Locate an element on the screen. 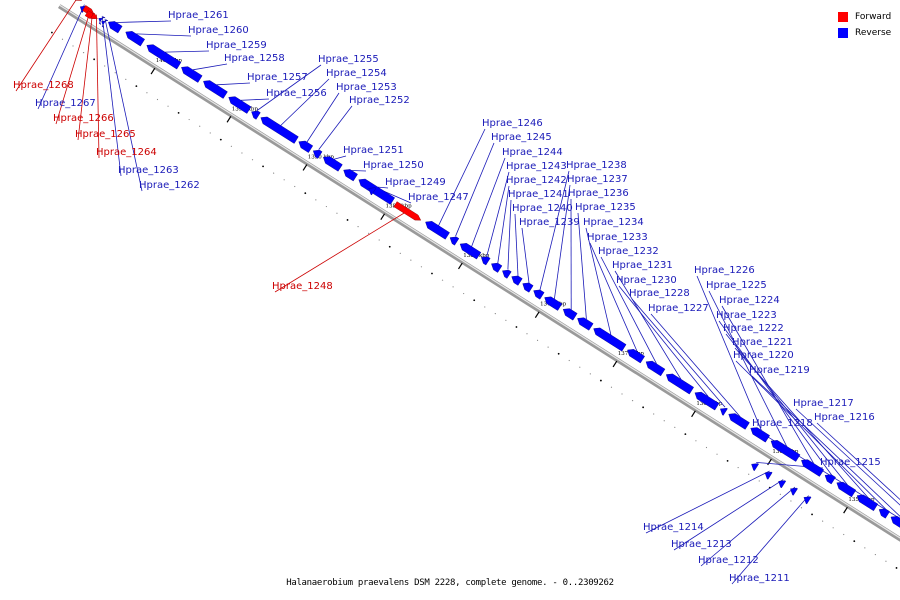 Image resolution: width=900 pixels, height=600 pixels. gene-label: Hprae_1227 is located at coordinates (678, 308).